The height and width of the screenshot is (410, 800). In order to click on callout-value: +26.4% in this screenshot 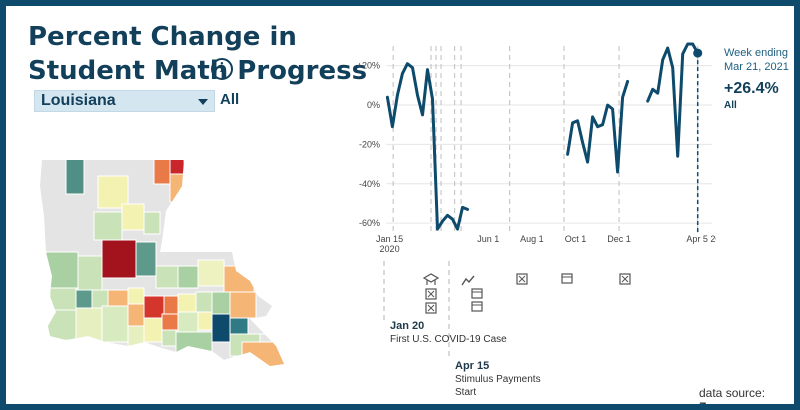, I will do `click(751, 88)`.